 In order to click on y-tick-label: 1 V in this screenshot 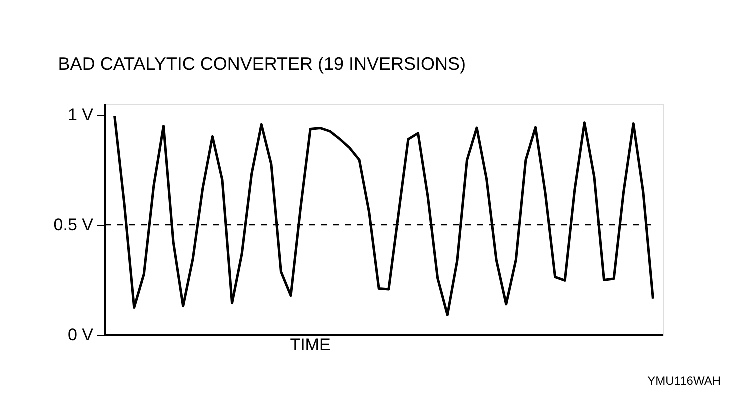, I will do `click(81, 115)`.